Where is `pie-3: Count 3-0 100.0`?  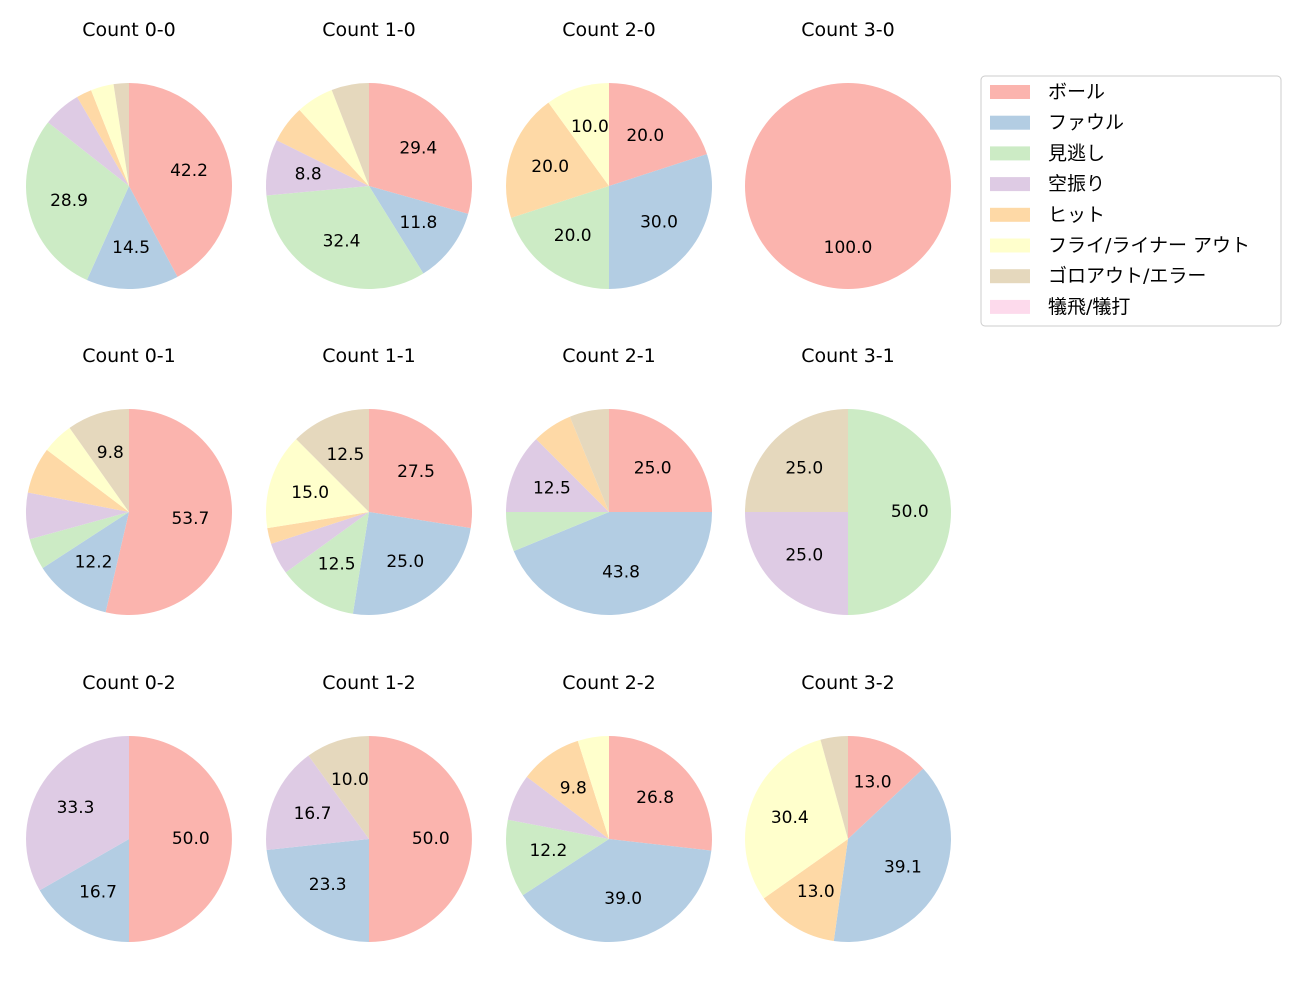
pie-3: Count 3-0 100.0 is located at coordinates (848, 154).